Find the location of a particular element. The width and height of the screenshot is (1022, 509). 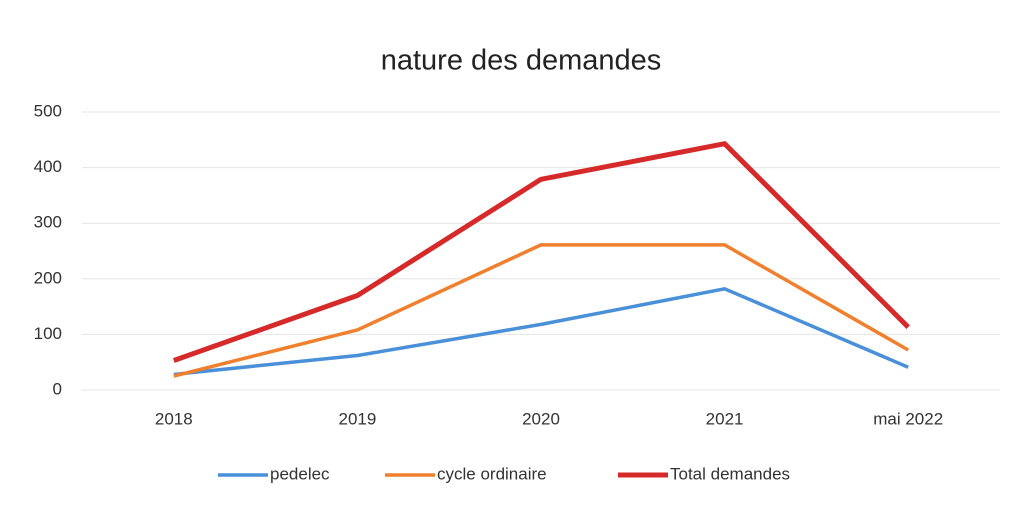

y-tick-label: 500 is located at coordinates (48, 110).